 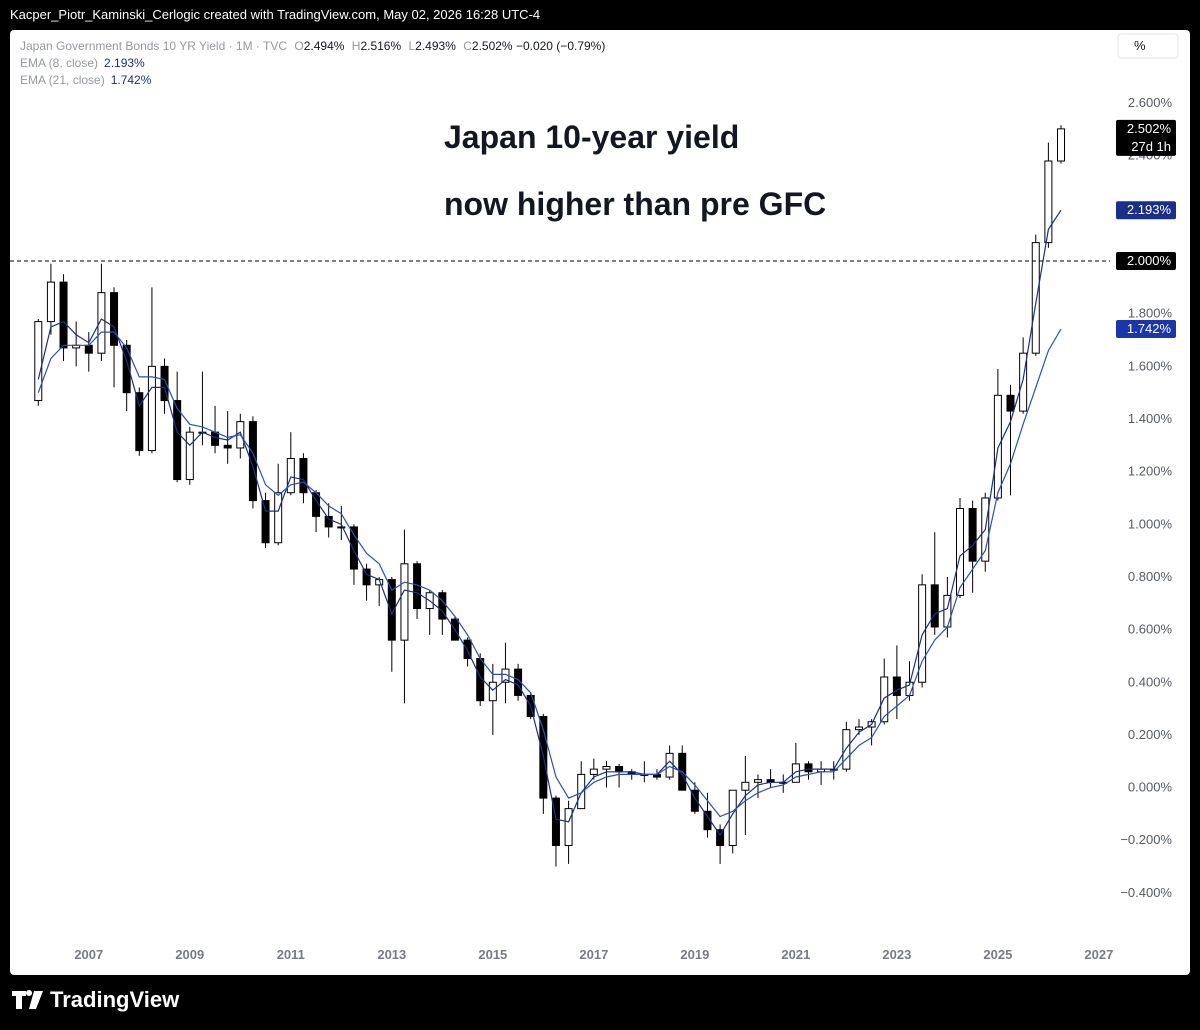 I want to click on x-tick-label: 2019, so click(x=694, y=954).